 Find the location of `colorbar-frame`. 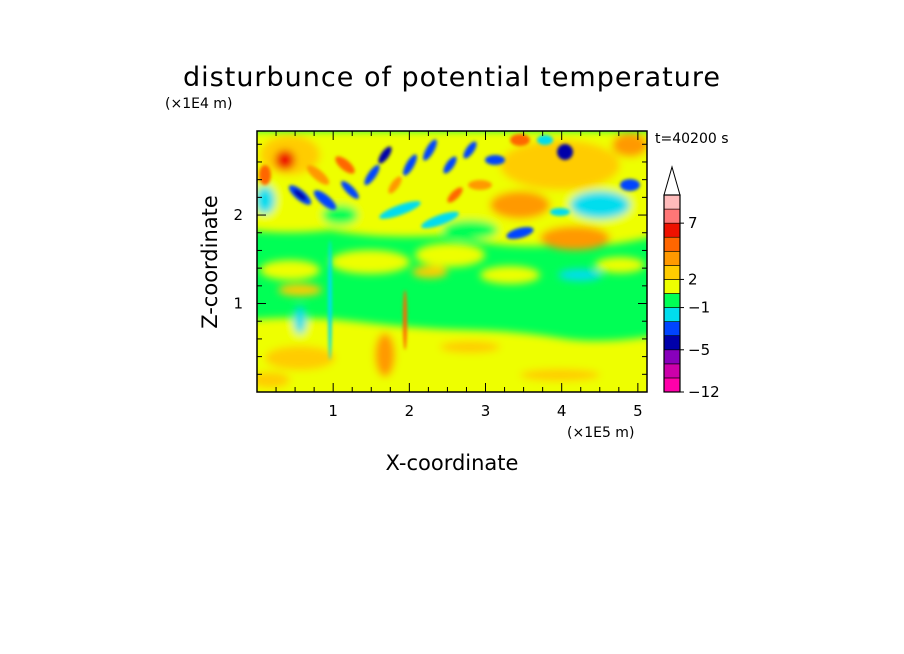

colorbar-frame is located at coordinates (672, 293).